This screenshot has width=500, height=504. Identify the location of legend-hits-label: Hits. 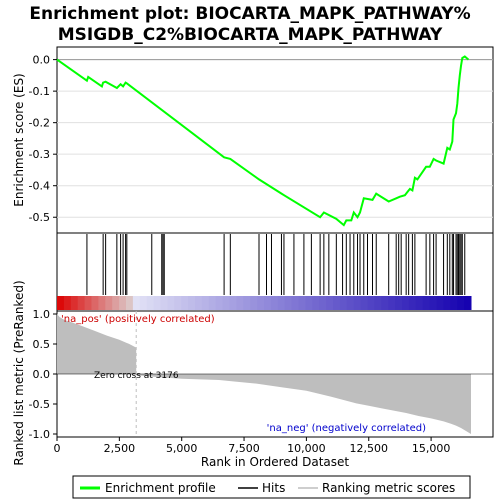
(273, 488).